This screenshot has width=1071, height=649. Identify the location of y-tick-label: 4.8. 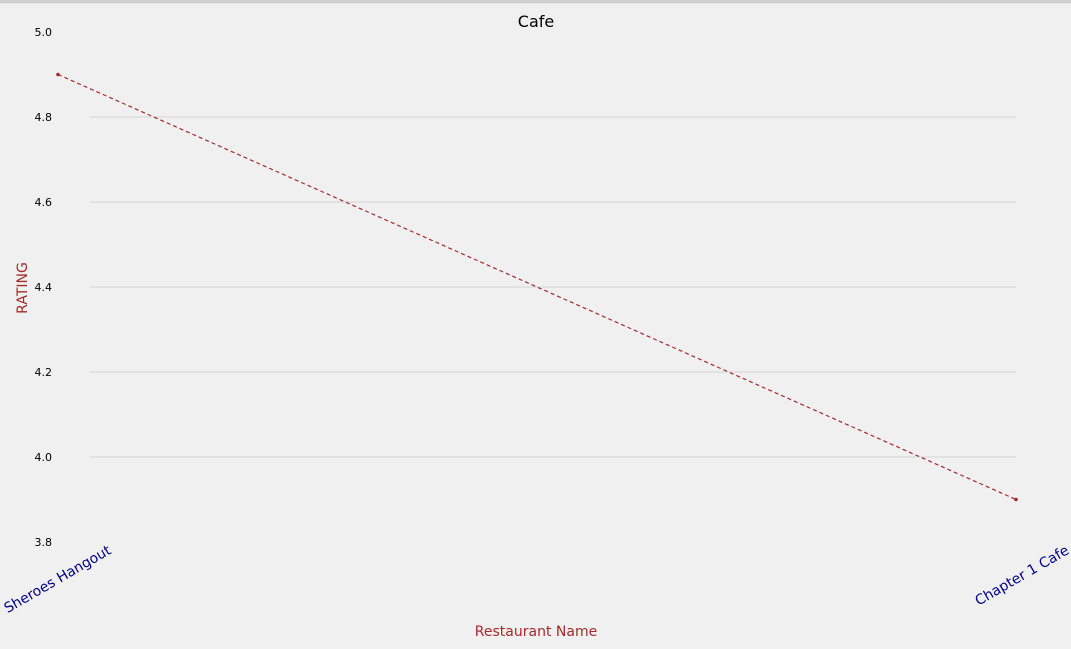
(44, 117).